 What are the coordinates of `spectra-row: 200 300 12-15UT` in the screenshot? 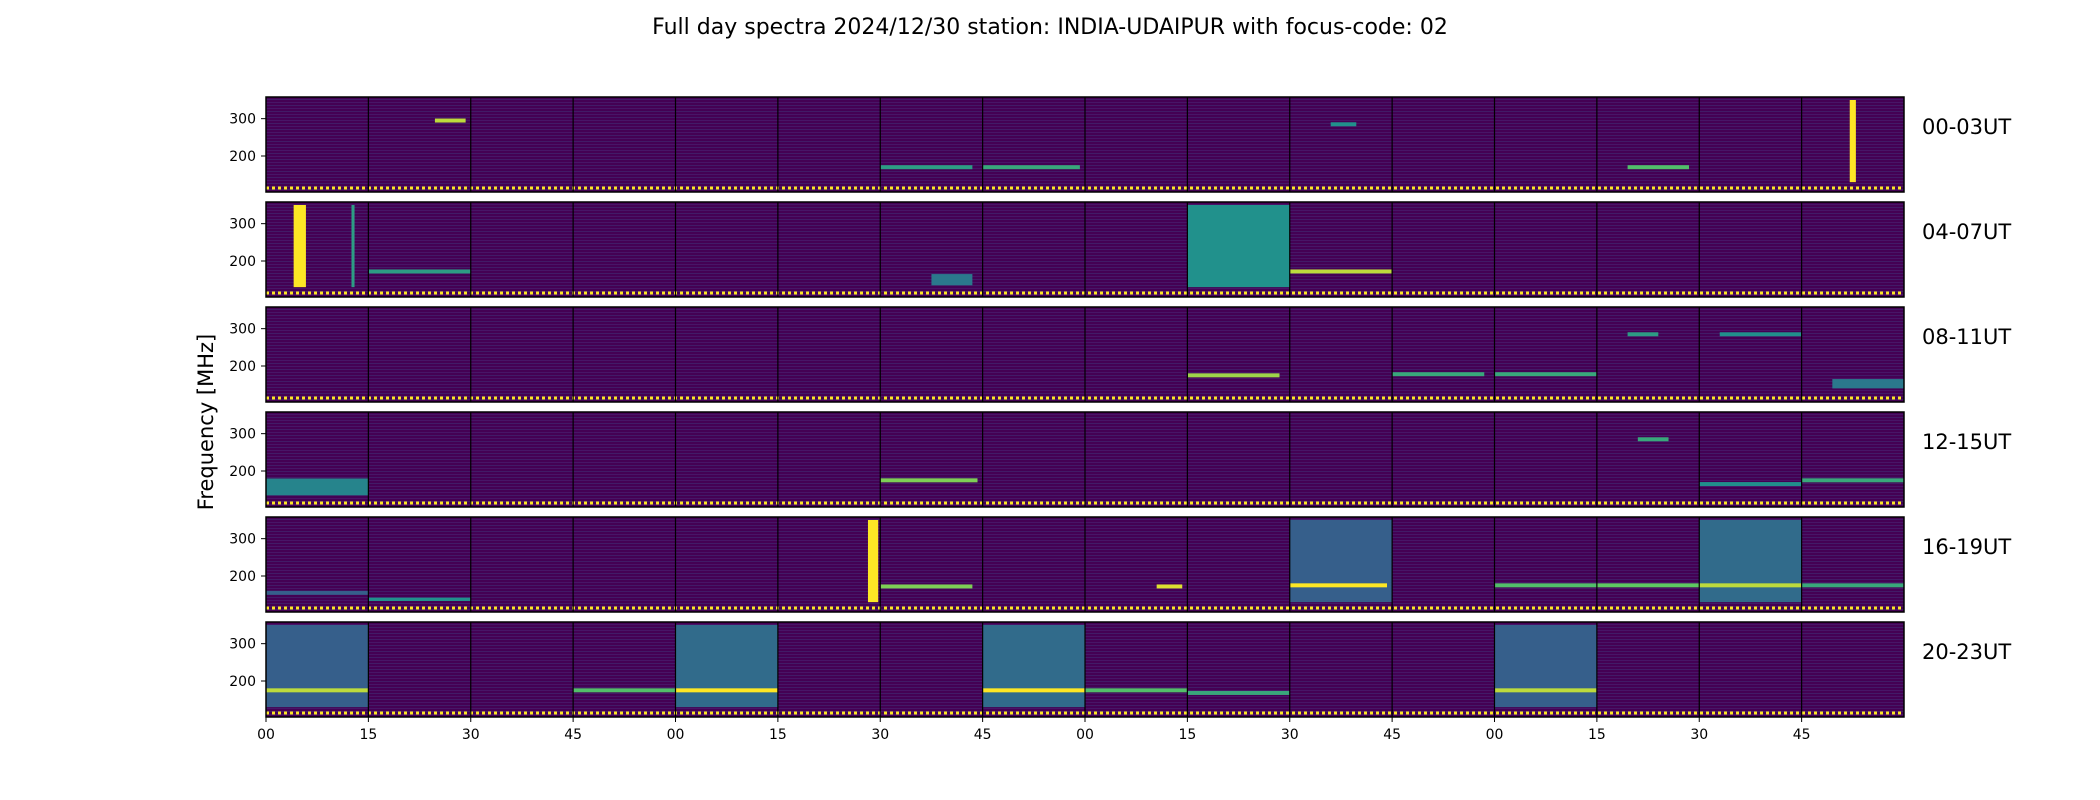 It's located at (1120, 459).